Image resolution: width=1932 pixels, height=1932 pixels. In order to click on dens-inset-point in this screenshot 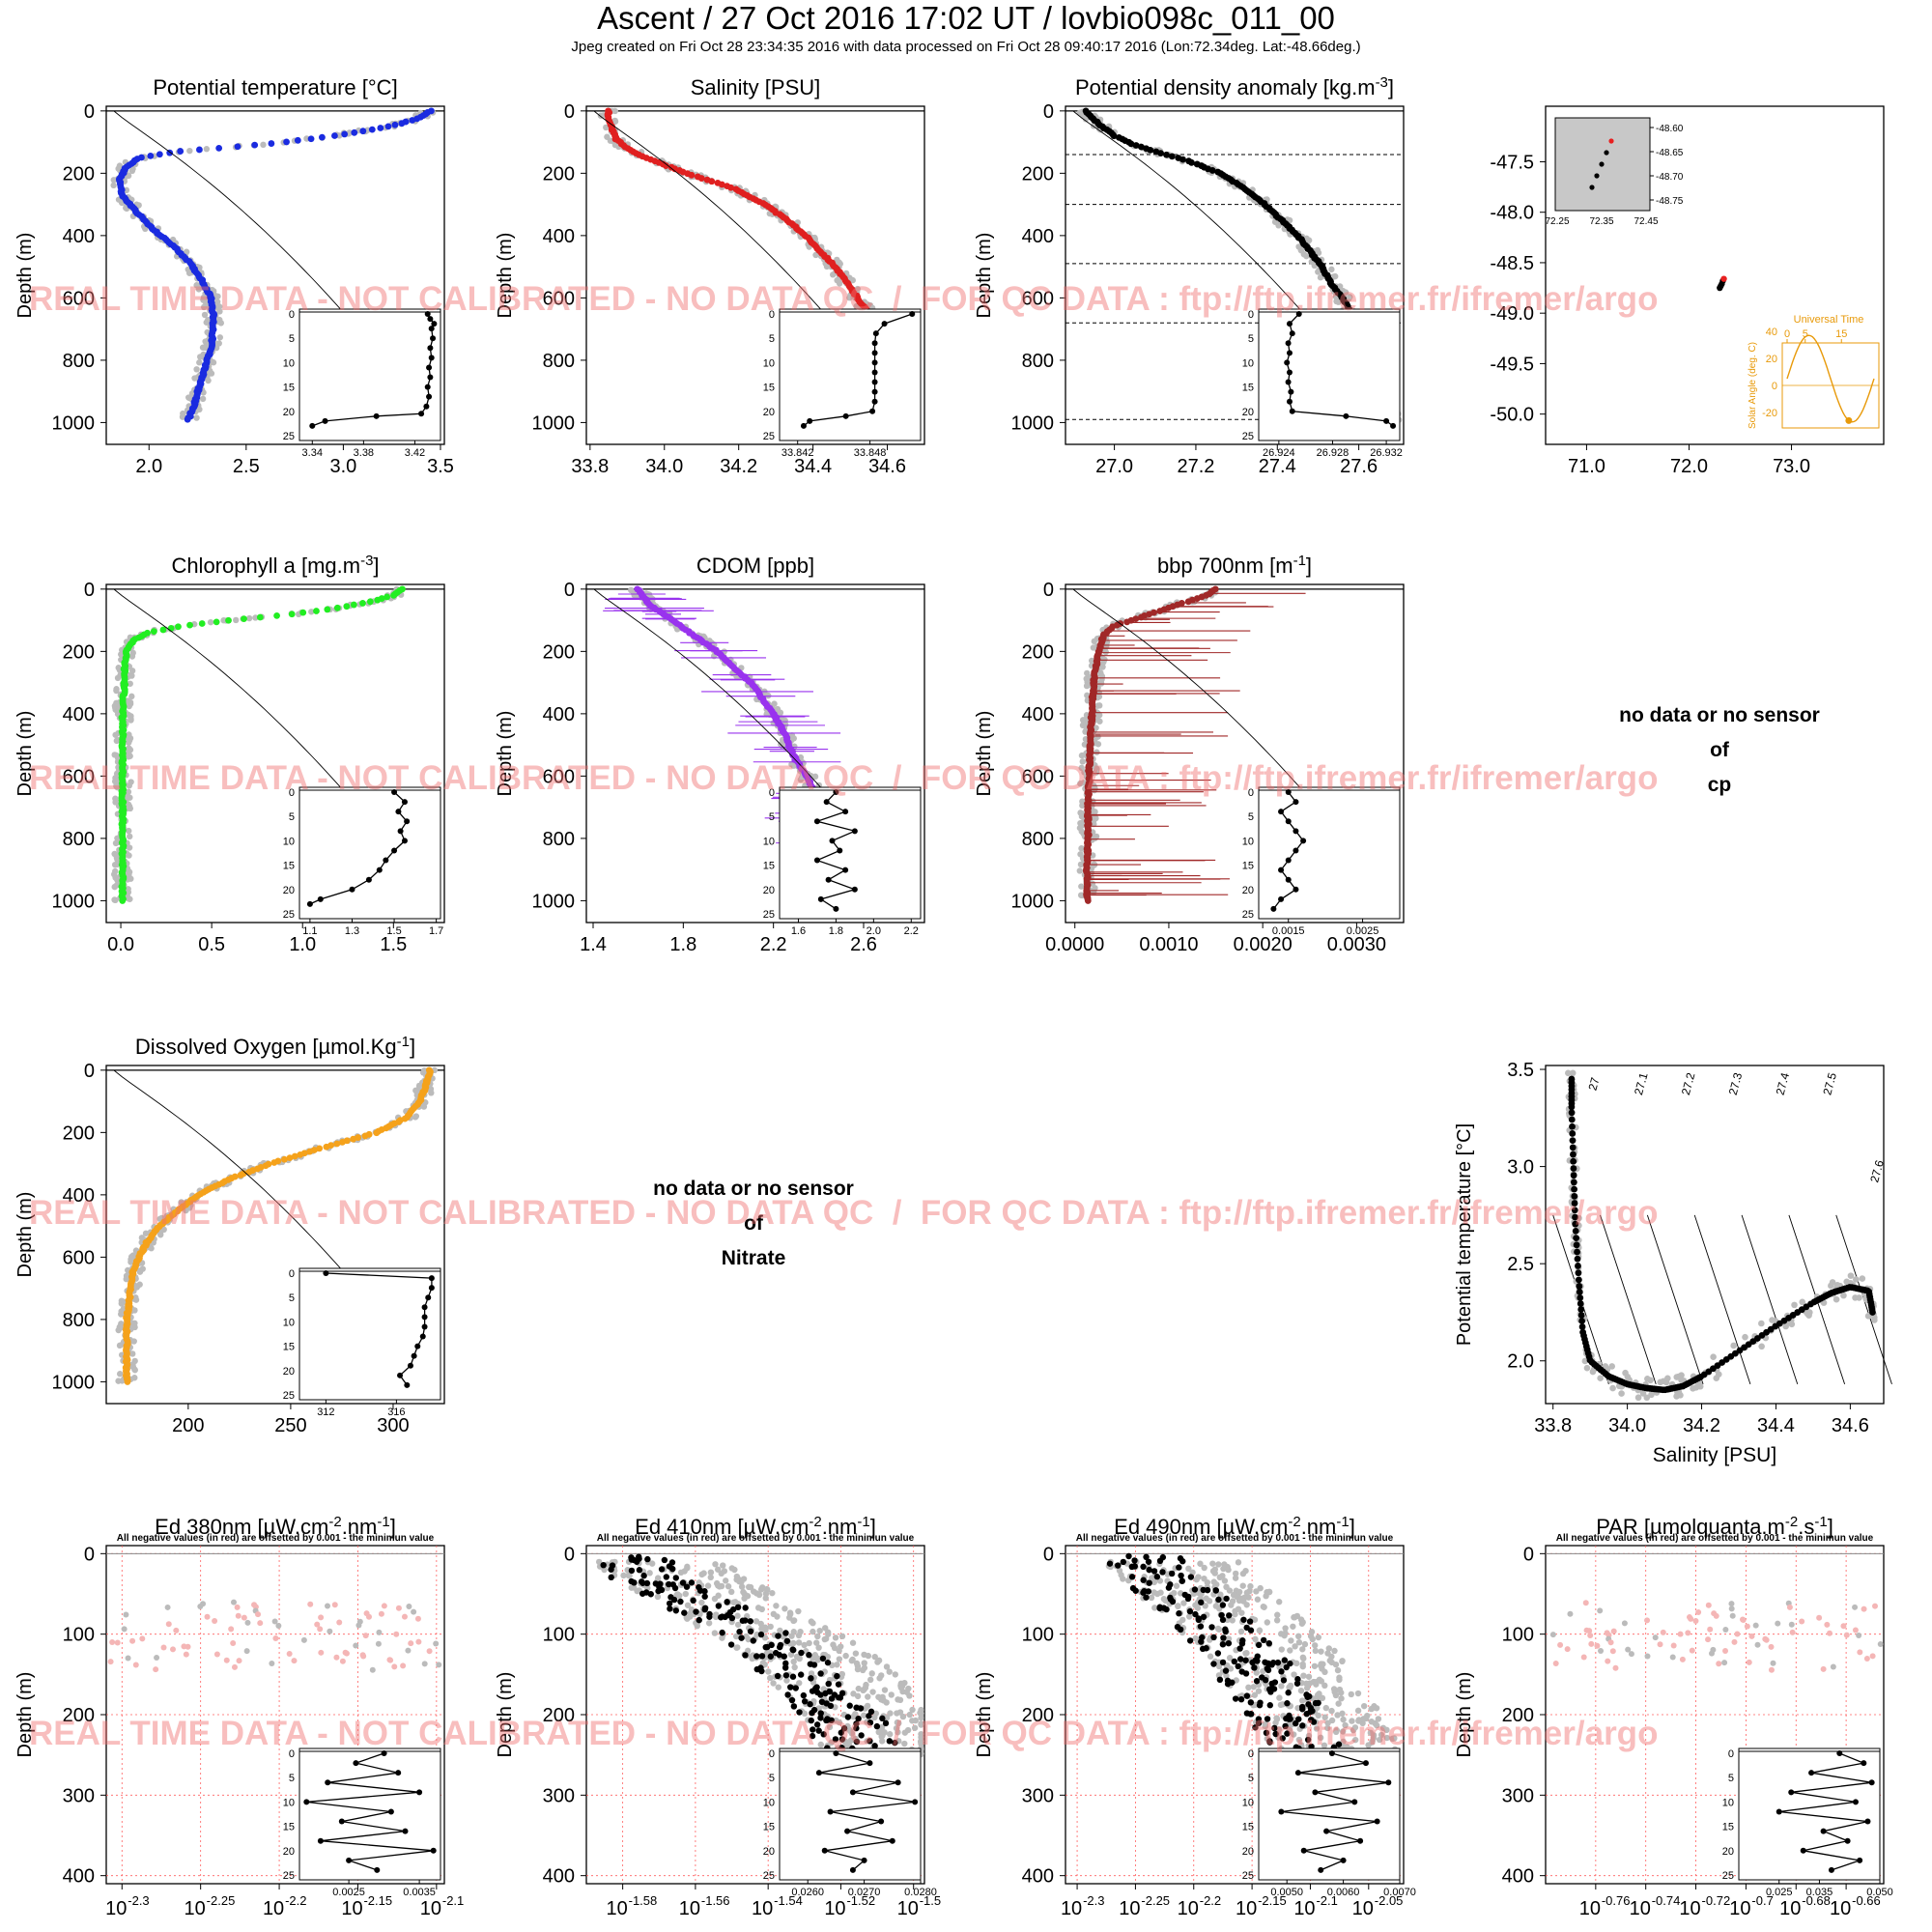, I will do `click(1298, 314)`.